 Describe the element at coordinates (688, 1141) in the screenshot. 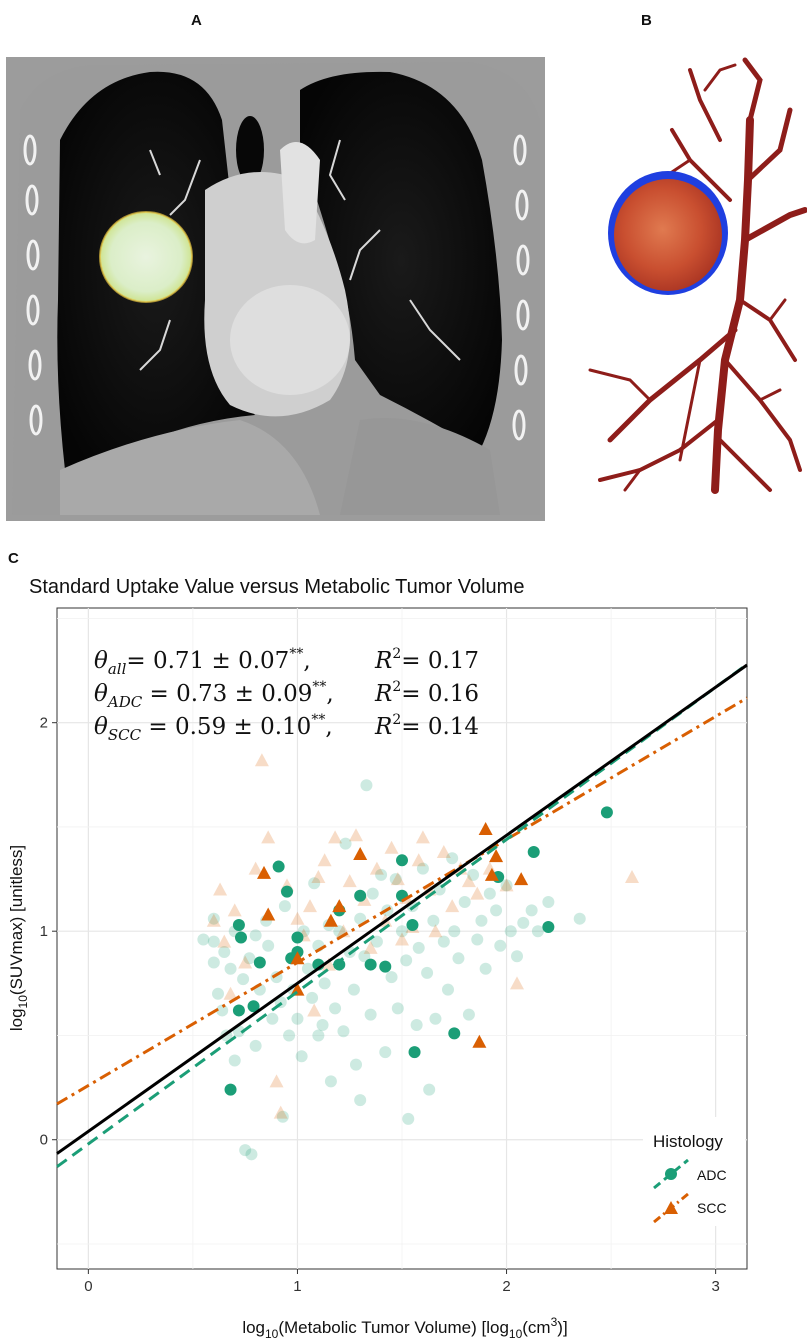

I see `legend-title: Histology` at that location.